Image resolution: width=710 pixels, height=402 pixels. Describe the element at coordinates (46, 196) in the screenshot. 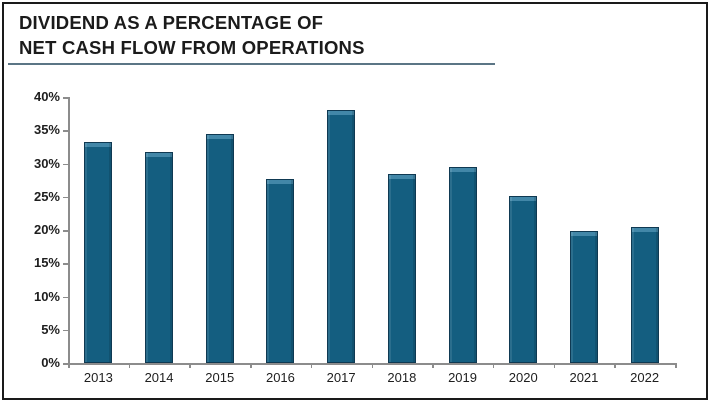

I see `y-tick-label: 25%` at that location.